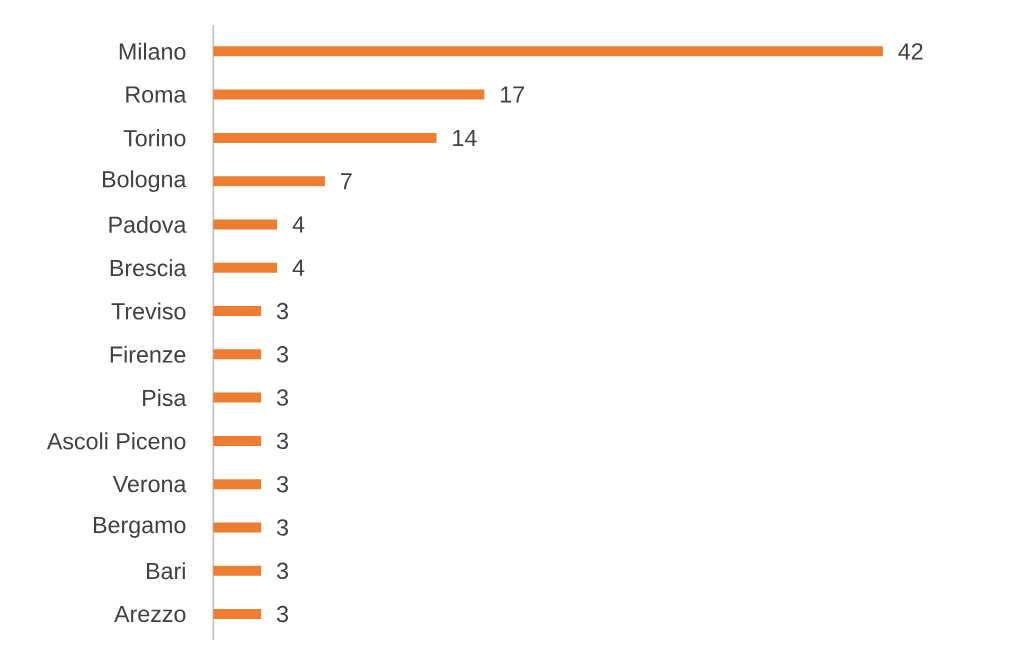 The height and width of the screenshot is (665, 1024). I want to click on y-tick-label: Firenze, so click(148, 354).